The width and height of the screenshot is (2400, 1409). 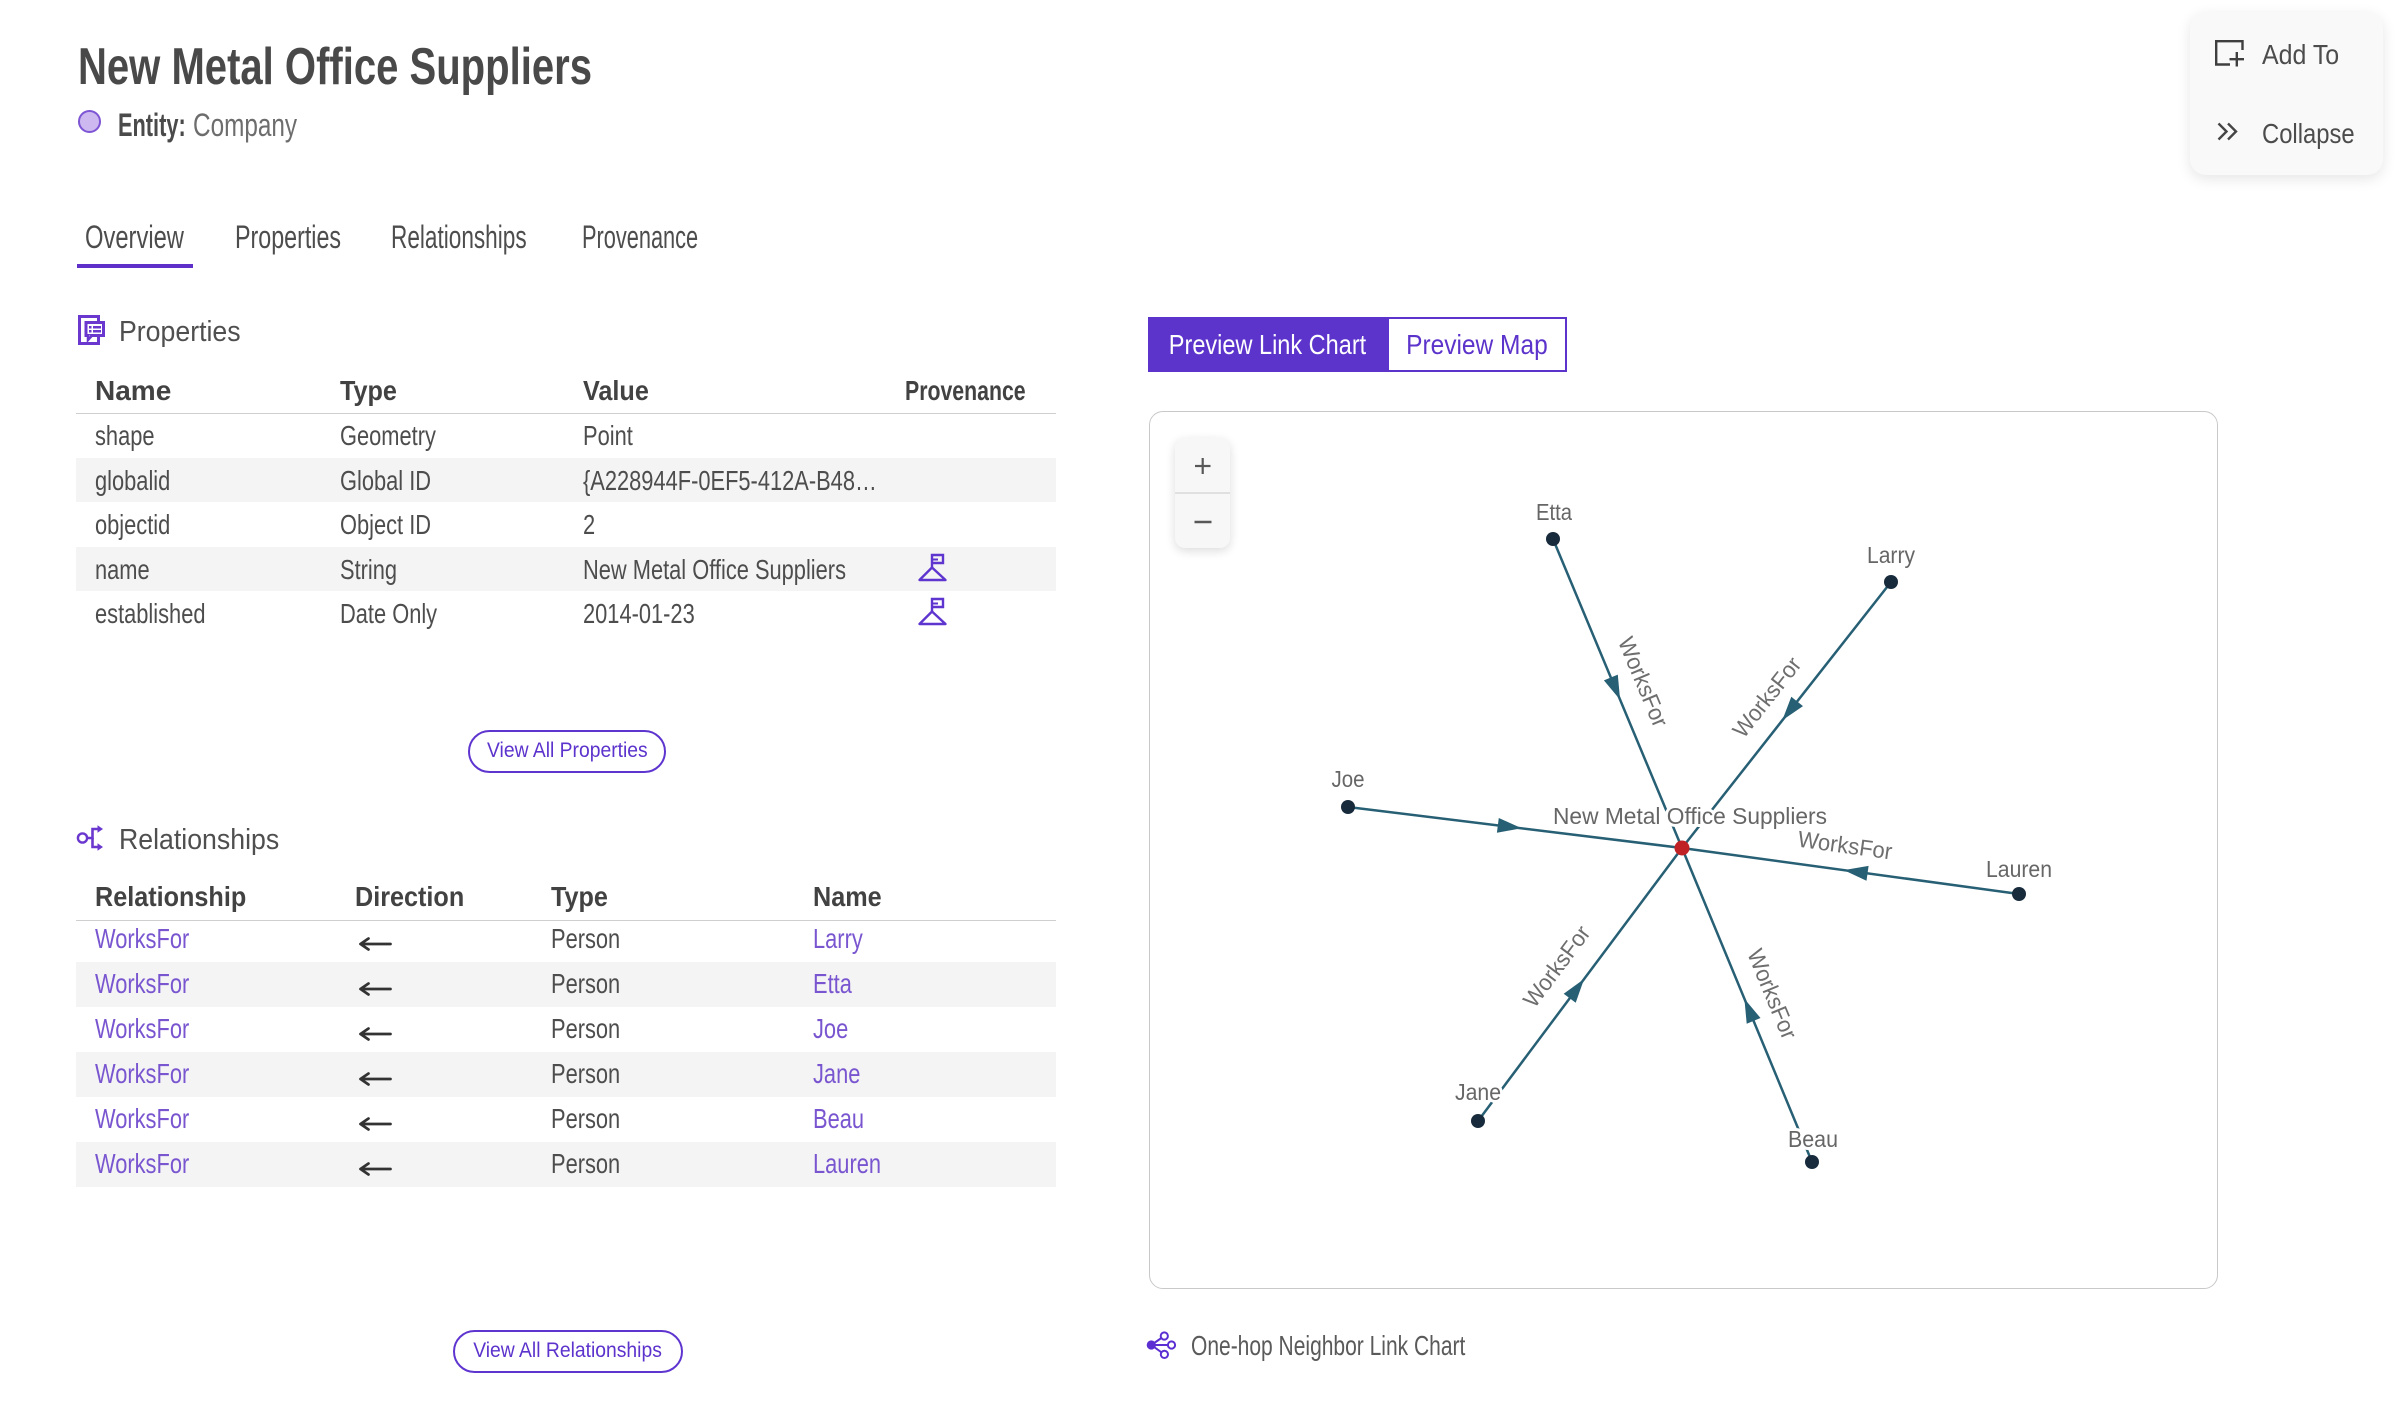 I want to click on svg-text: Beau, so click(x=1813, y=1139).